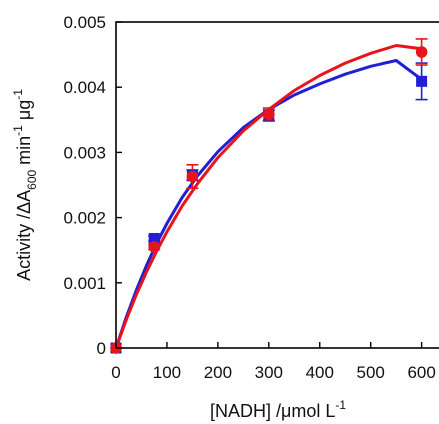 The width and height of the screenshot is (439, 424). Describe the element at coordinates (32, 180) in the screenshot. I see `y-axis-title-part: 600` at that location.